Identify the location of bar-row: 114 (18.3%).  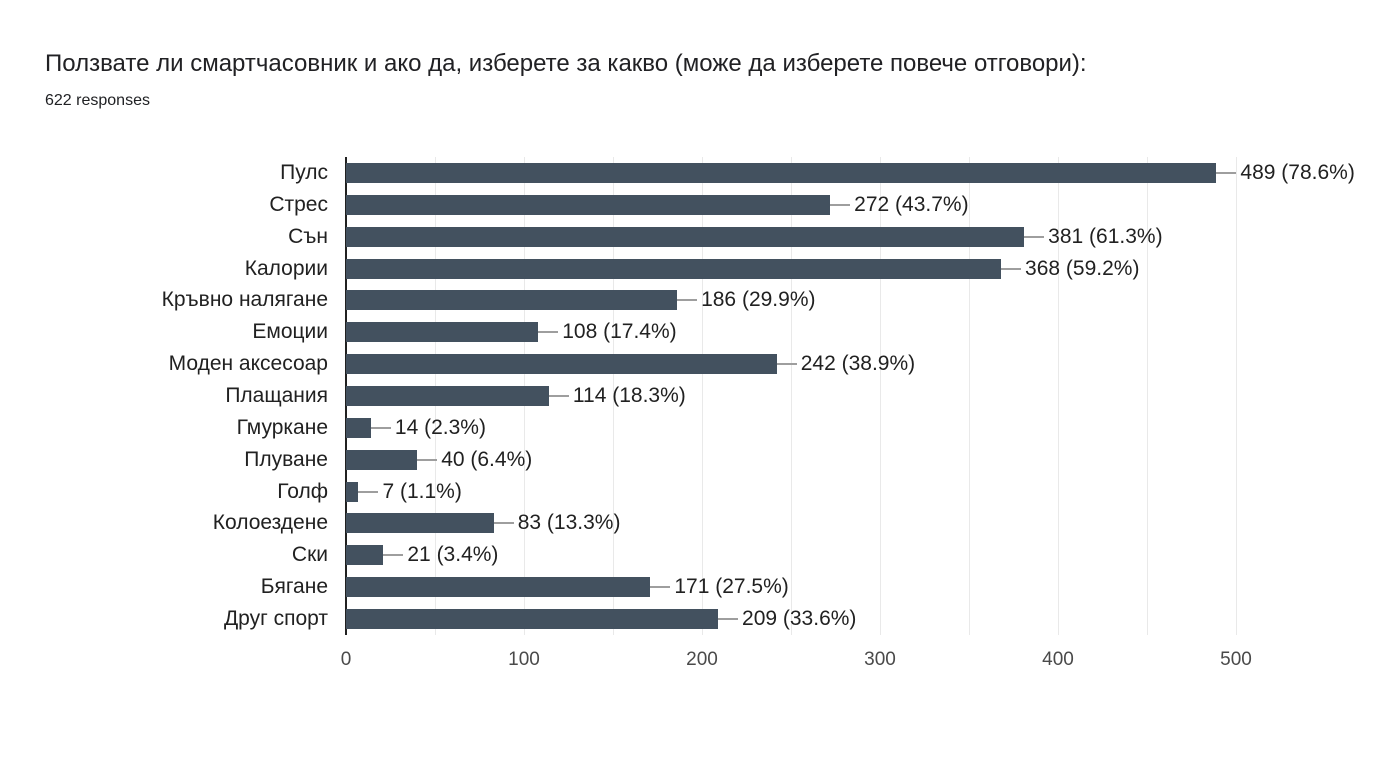
(791, 396).